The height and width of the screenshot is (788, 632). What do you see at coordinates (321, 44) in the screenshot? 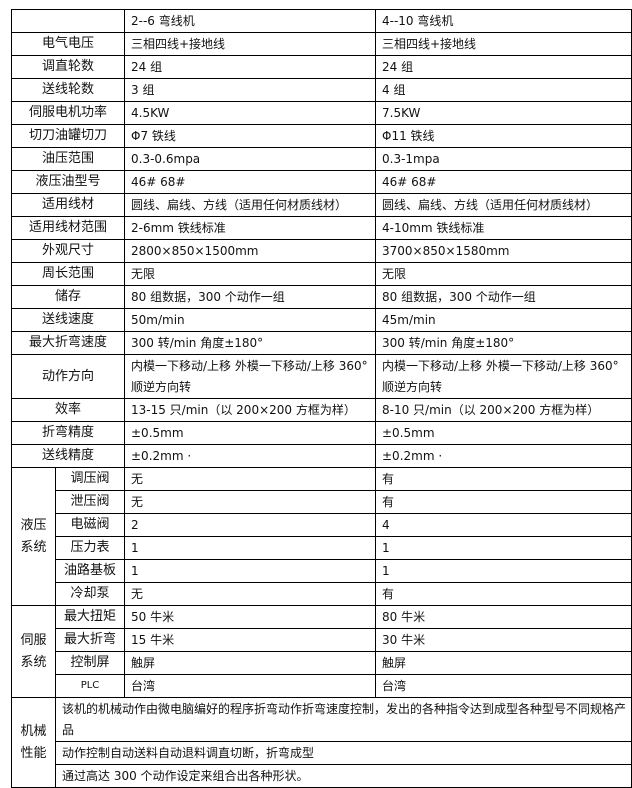
I see `table-row: 电气电压 三相四线+接地线 三相四线+接地线` at bounding box center [321, 44].